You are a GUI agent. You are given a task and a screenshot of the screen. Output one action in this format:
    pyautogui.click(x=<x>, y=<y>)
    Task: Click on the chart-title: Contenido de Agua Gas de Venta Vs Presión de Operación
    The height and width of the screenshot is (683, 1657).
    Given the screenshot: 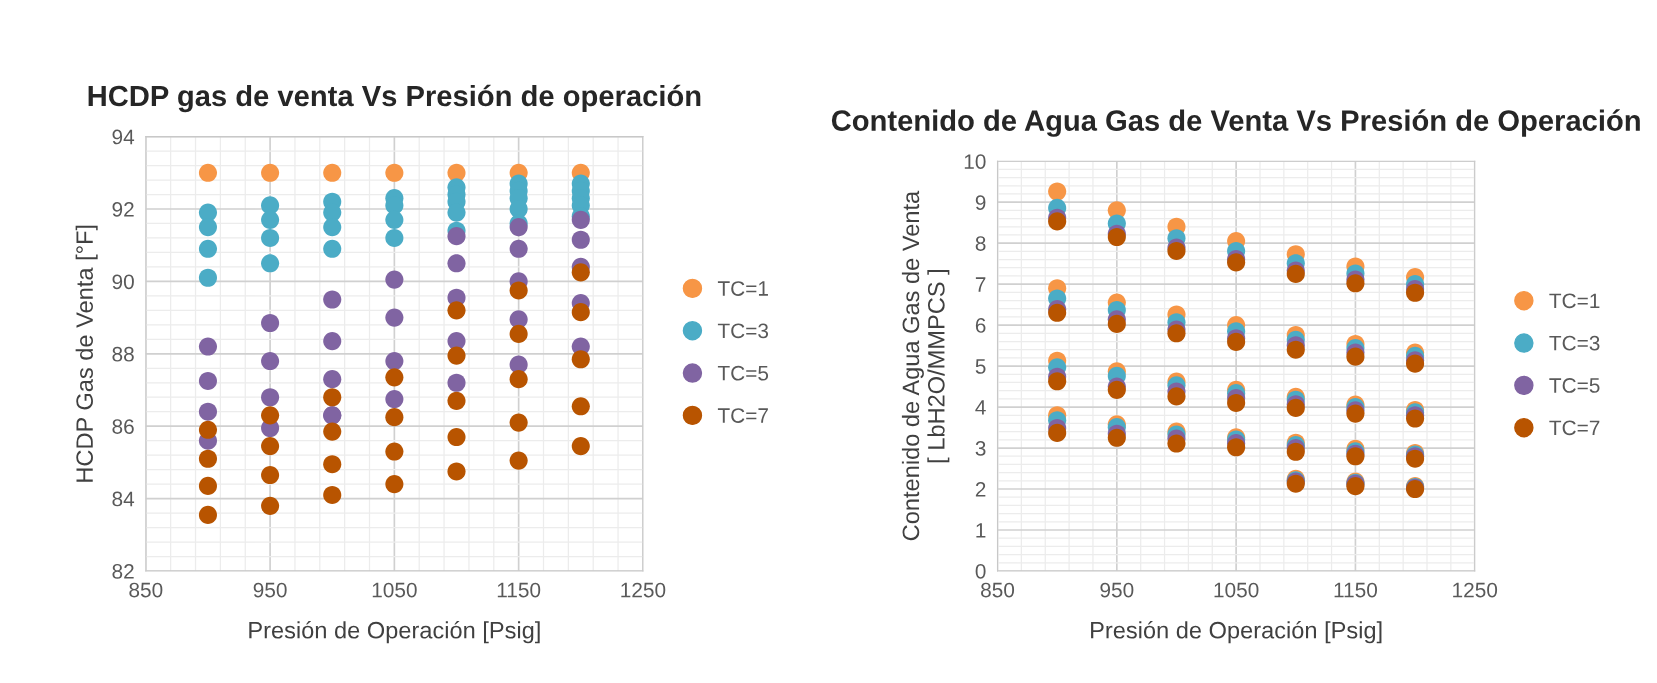 What is the action you would take?
    pyautogui.click(x=1235, y=123)
    